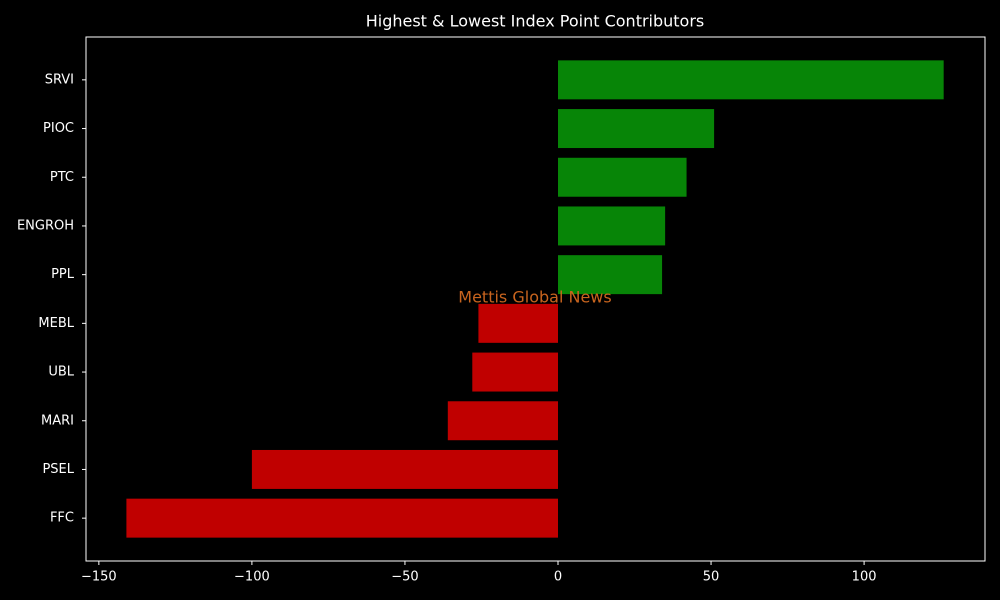 This screenshot has width=1000, height=600. Describe the element at coordinates (864, 577) in the screenshot. I see `x-tick-label: 100` at that location.